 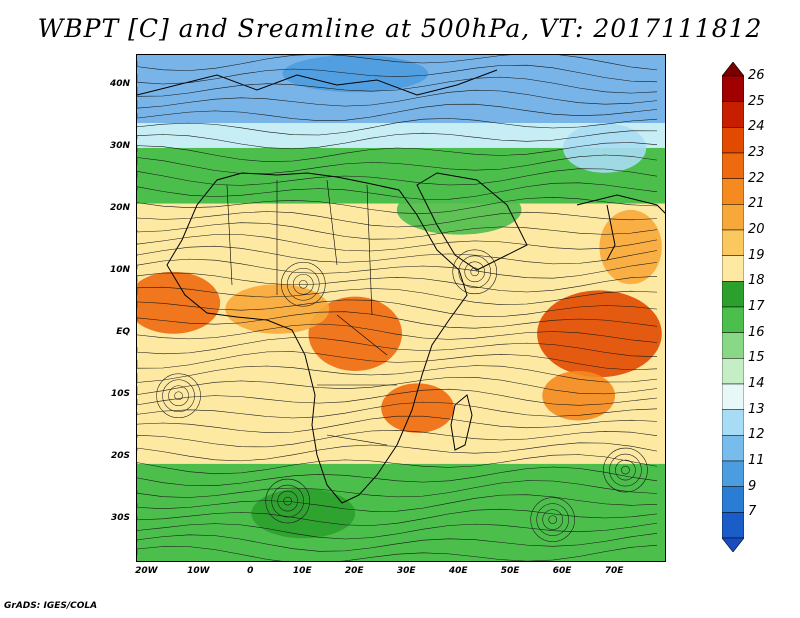 I want to click on colorbar-top-arrow, so click(x=733, y=69).